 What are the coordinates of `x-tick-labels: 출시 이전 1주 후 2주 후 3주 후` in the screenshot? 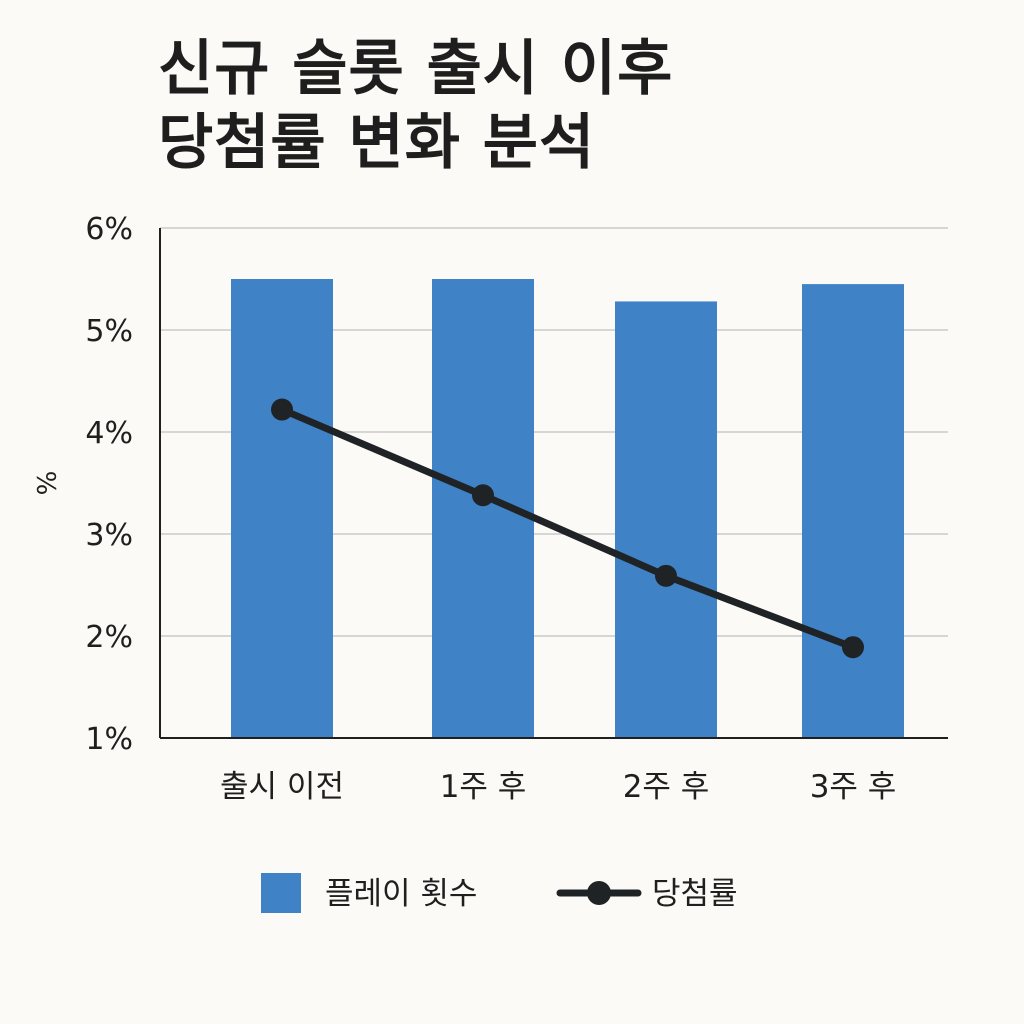 It's located at (558, 787).